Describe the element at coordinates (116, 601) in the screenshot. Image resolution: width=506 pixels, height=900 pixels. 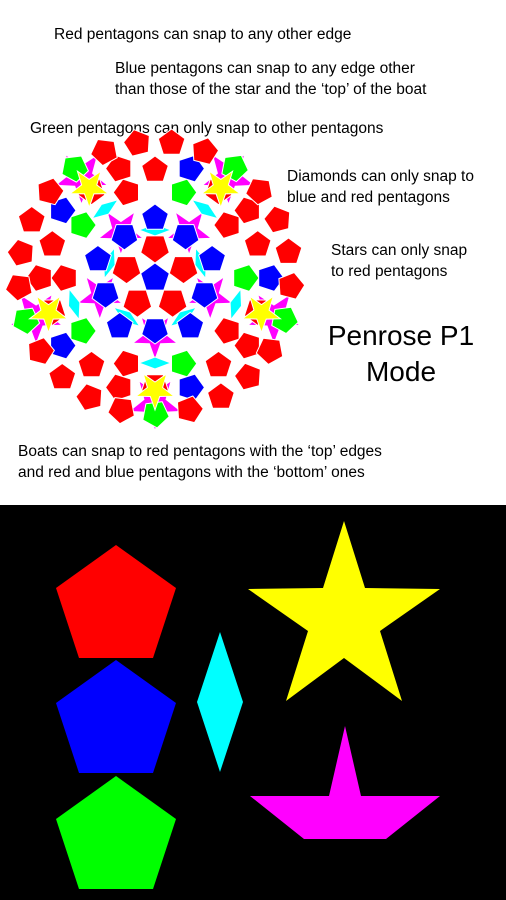
I see `red-pentagon-legend-icon` at that location.